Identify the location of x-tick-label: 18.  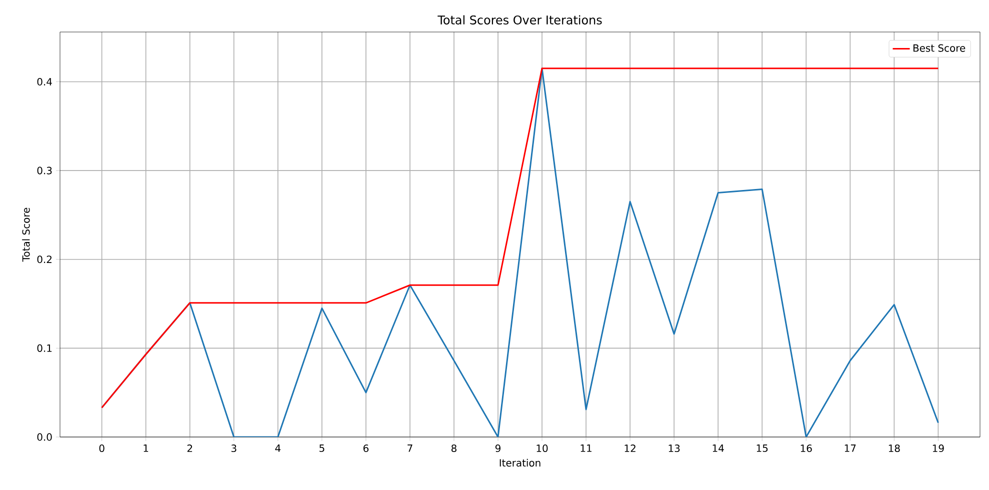
(894, 448).